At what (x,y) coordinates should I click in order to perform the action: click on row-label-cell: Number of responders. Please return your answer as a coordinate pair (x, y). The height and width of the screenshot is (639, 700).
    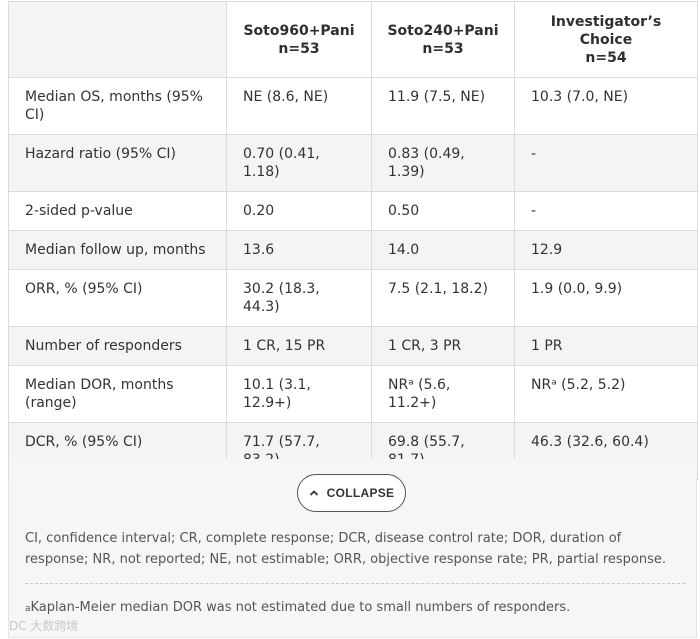
    Looking at the image, I should click on (117, 346).